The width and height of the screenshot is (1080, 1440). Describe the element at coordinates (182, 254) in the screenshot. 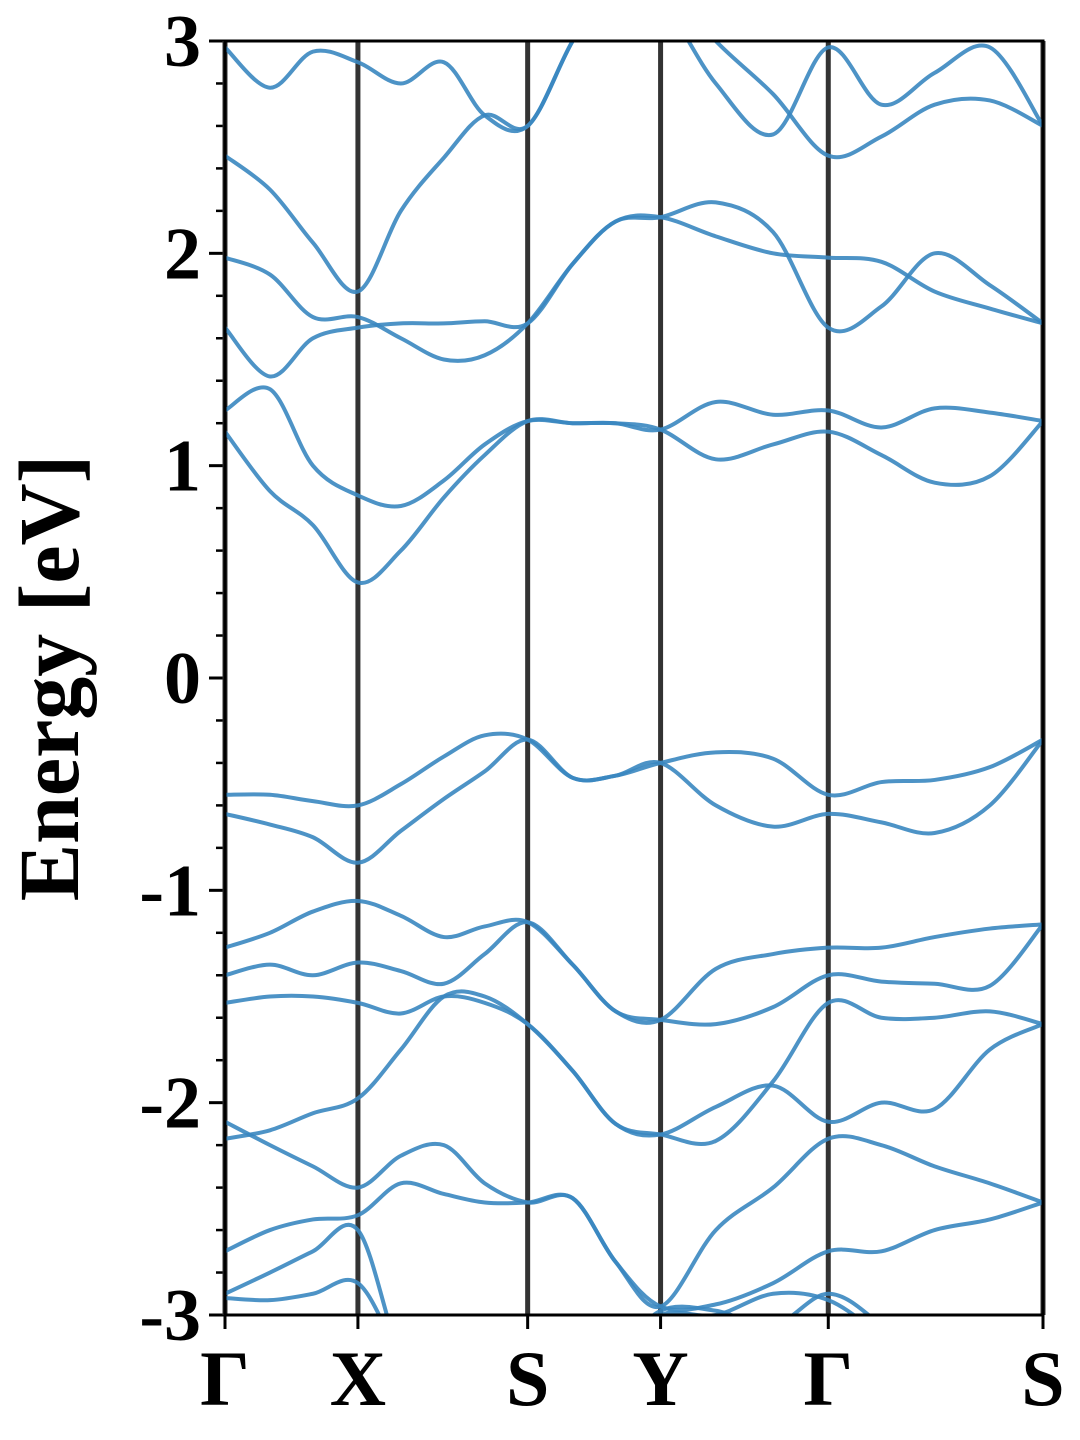

I see `y-tick-label: 2` at that location.